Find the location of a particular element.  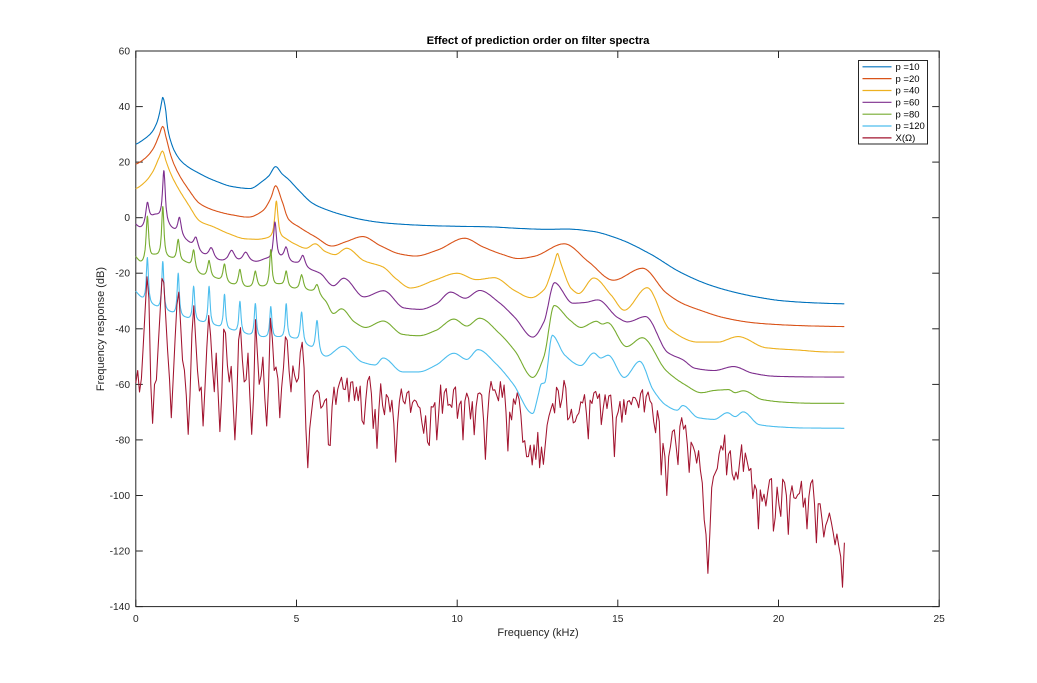

svg-text: Frequency response (dB) is located at coordinates (101, 329).